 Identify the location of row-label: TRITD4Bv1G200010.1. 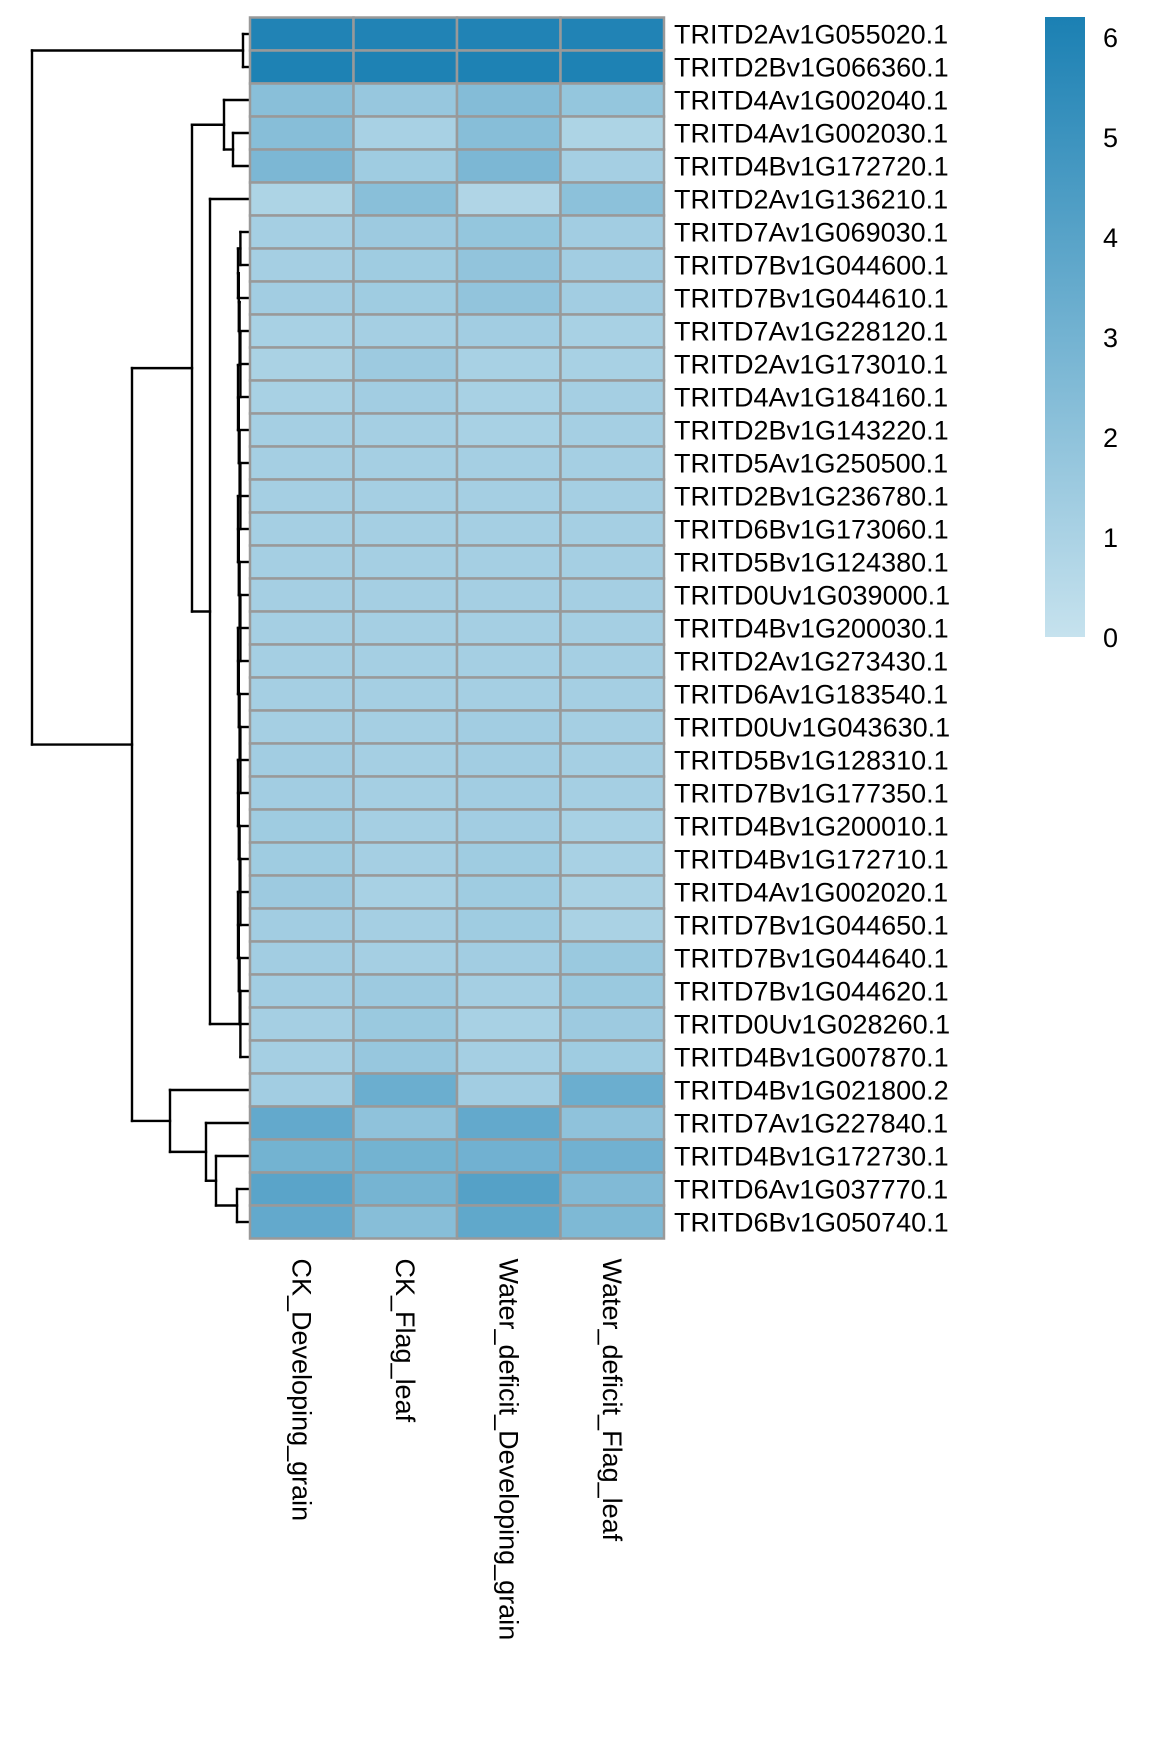
(811, 827).